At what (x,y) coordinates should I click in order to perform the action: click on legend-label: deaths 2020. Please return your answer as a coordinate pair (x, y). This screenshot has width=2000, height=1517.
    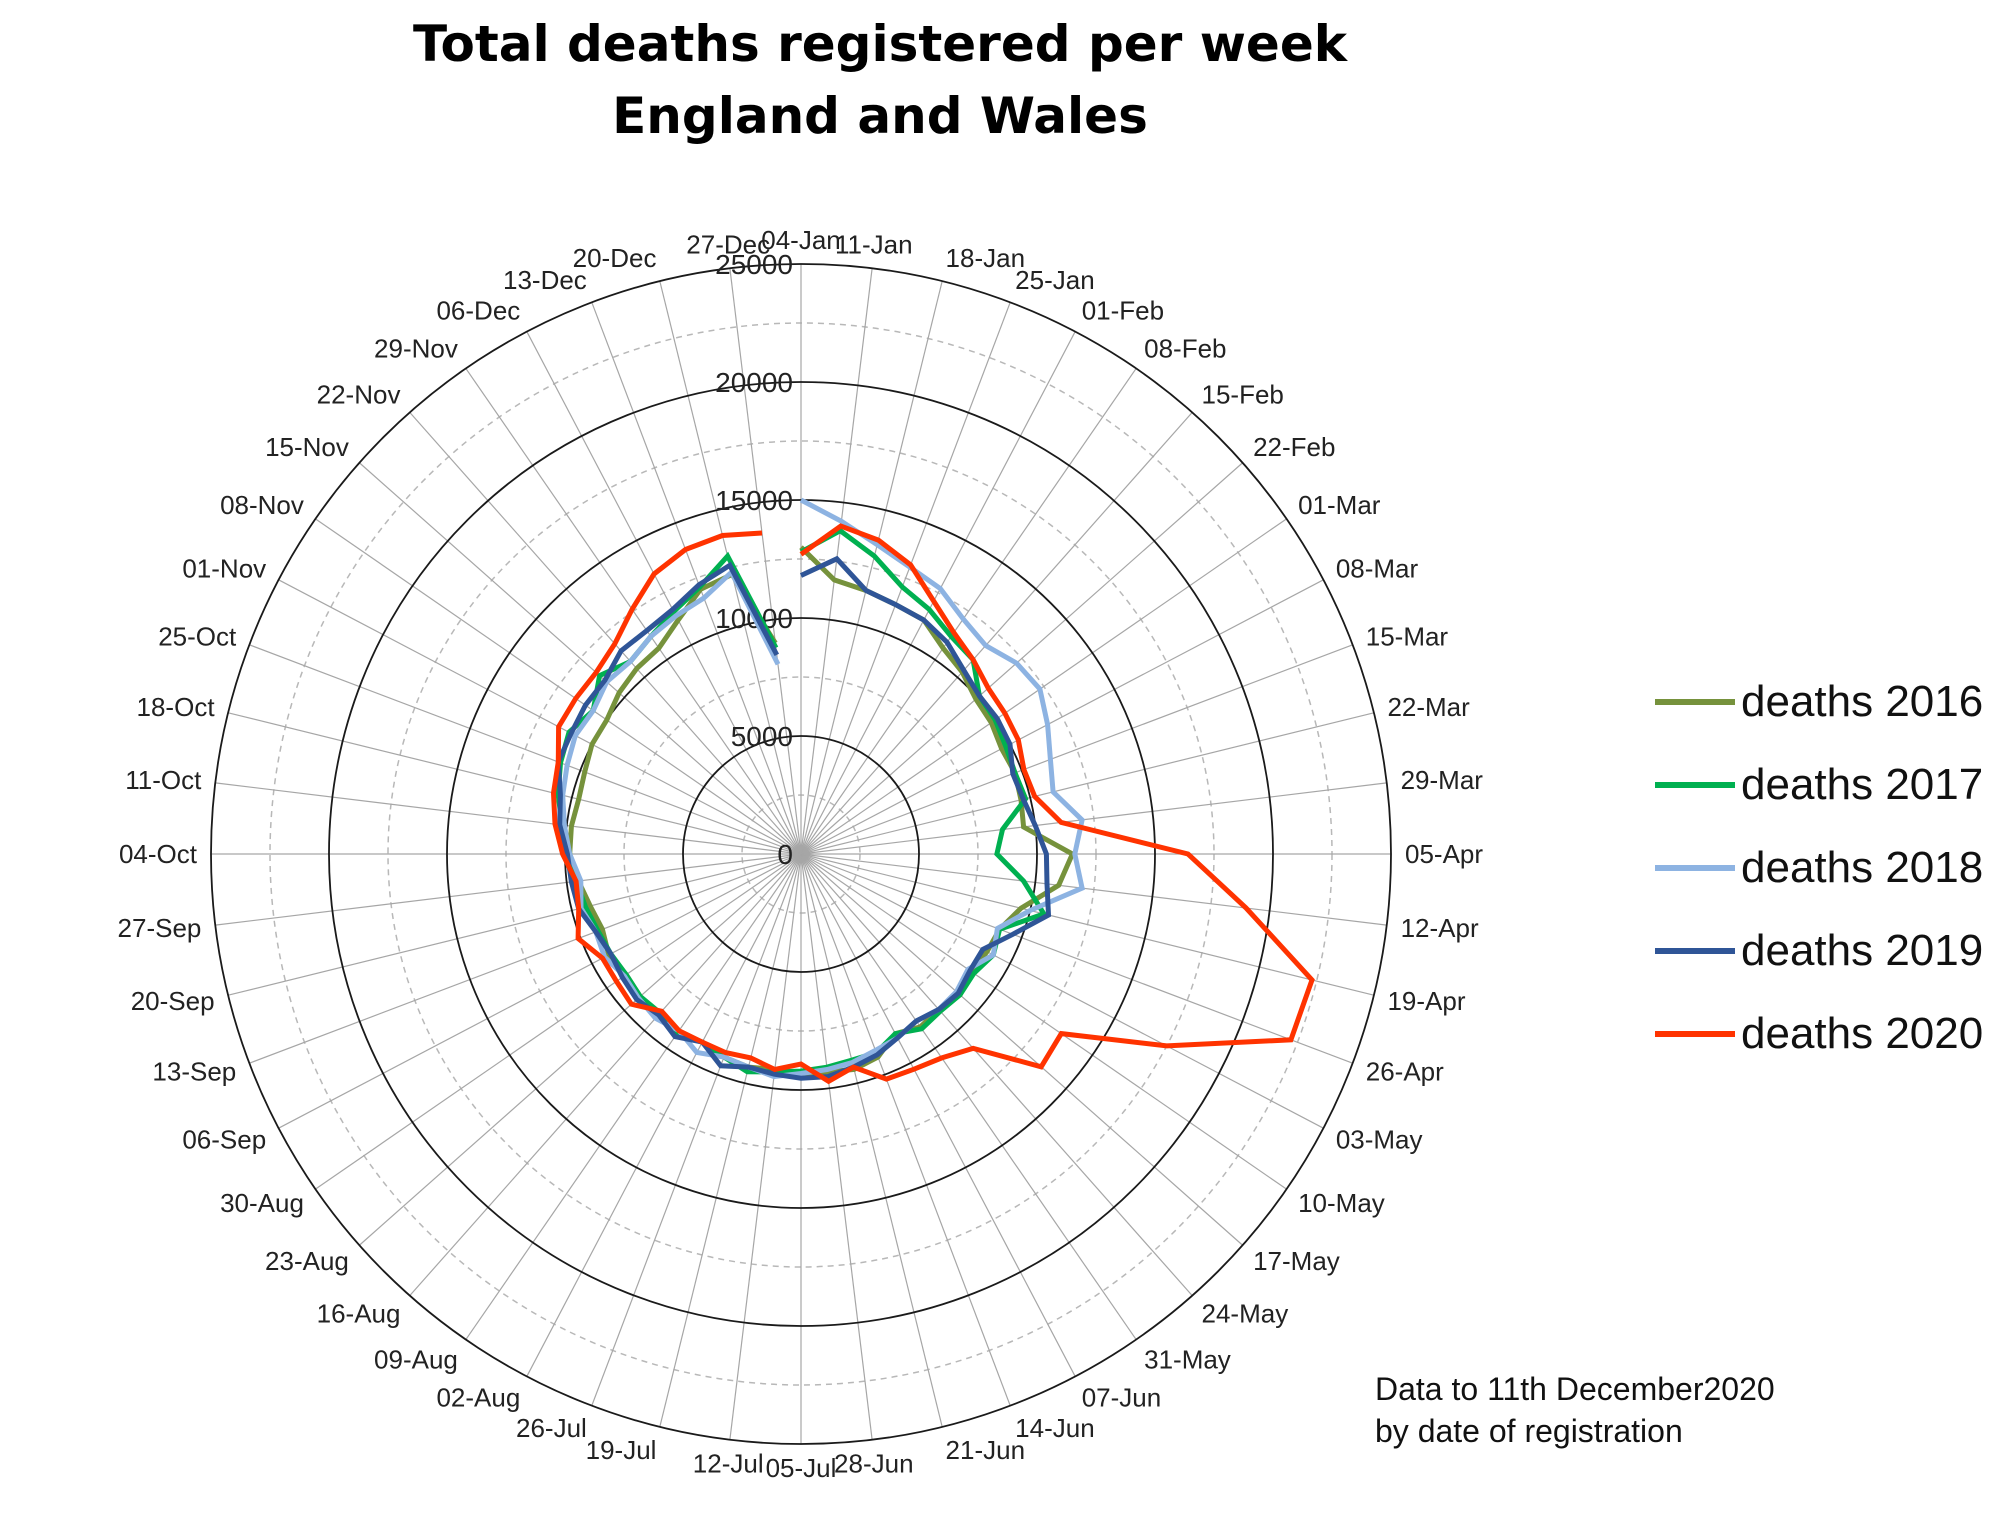
    Looking at the image, I should click on (1862, 1033).